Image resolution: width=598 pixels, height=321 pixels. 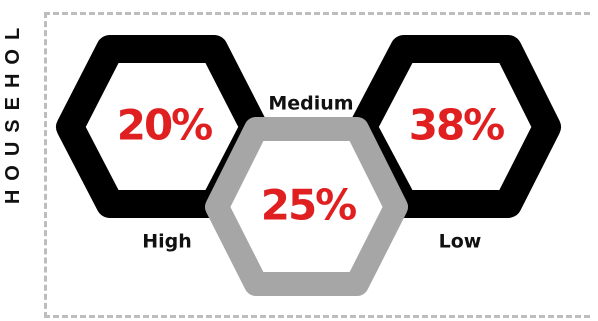 I want to click on label-low: Low, so click(x=460, y=242).